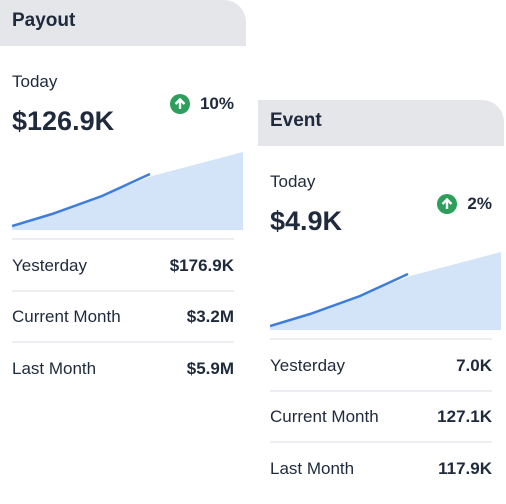 This screenshot has width=506, height=504. What do you see at coordinates (381, 123) in the screenshot?
I see `card-header: Event` at bounding box center [381, 123].